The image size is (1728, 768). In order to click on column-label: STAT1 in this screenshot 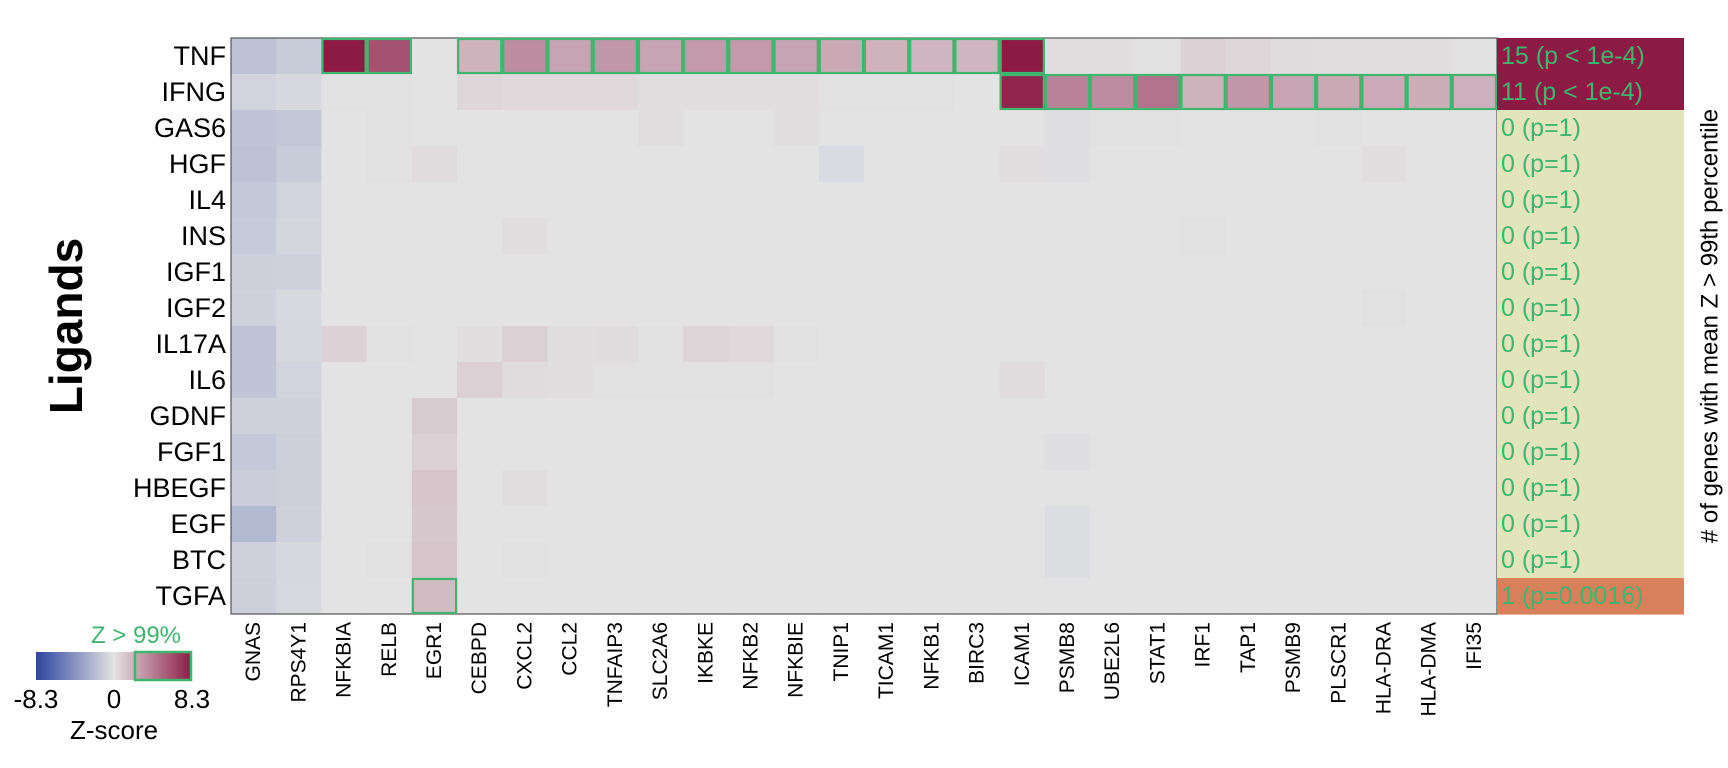, I will do `click(1157, 653)`.